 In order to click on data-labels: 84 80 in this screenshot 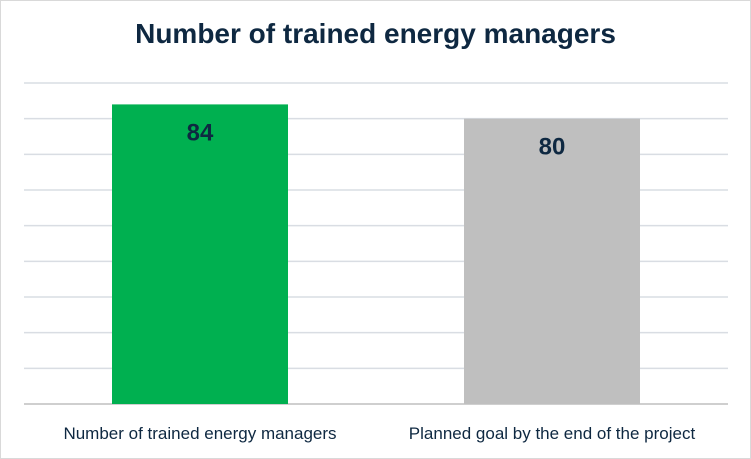, I will do `click(376, 139)`.